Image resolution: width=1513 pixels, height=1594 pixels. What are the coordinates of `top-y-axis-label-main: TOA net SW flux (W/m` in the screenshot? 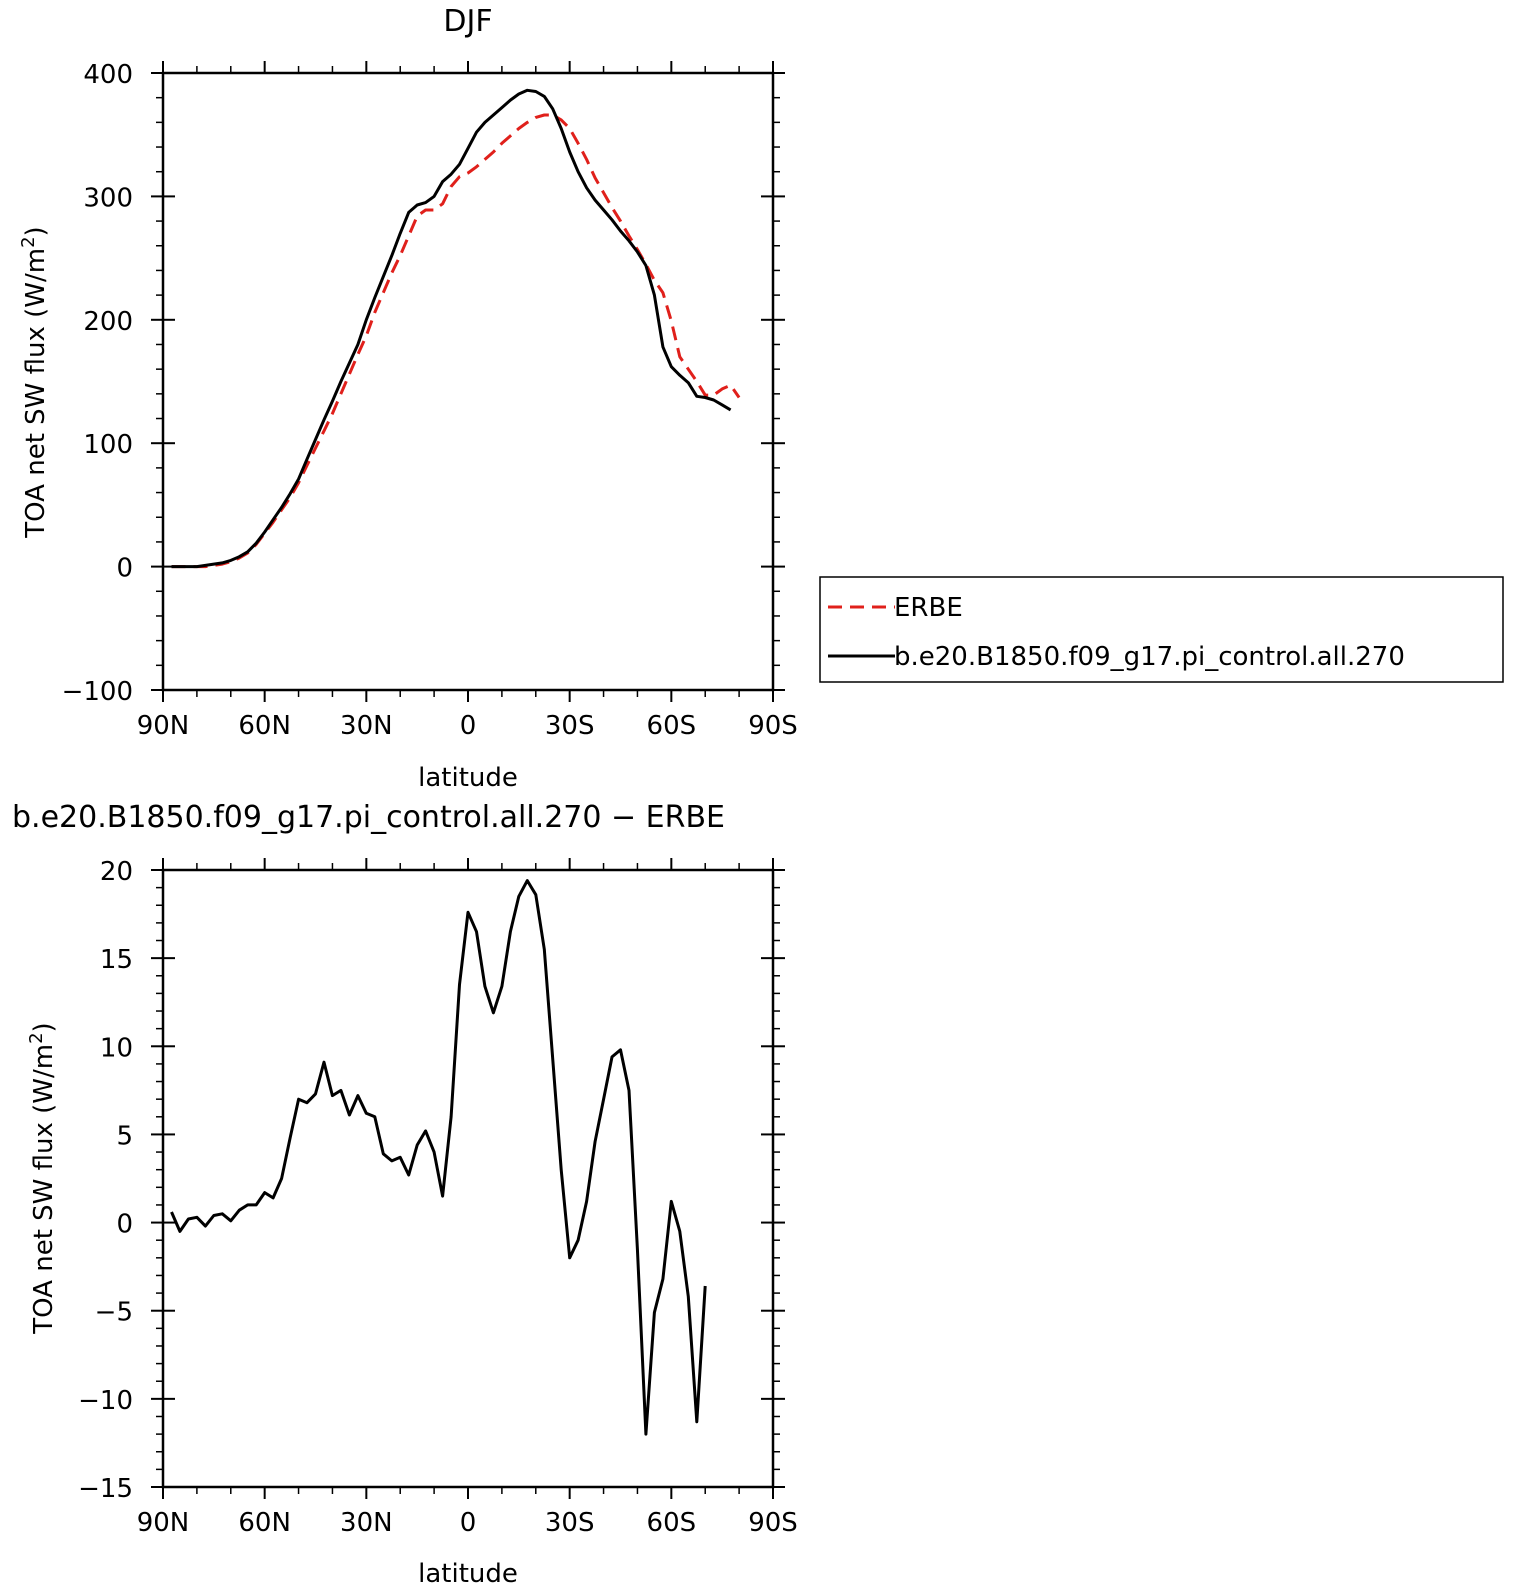 It's located at (36, 393).